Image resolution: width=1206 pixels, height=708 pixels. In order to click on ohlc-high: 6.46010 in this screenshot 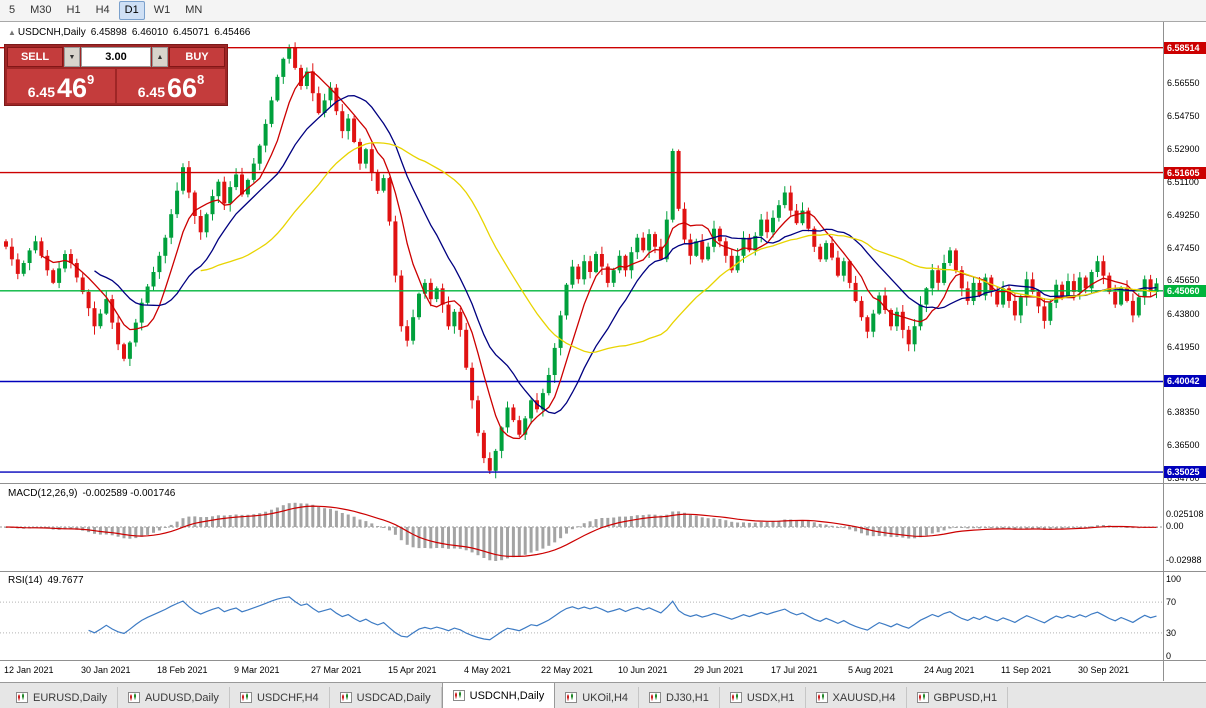, I will do `click(150, 32)`.